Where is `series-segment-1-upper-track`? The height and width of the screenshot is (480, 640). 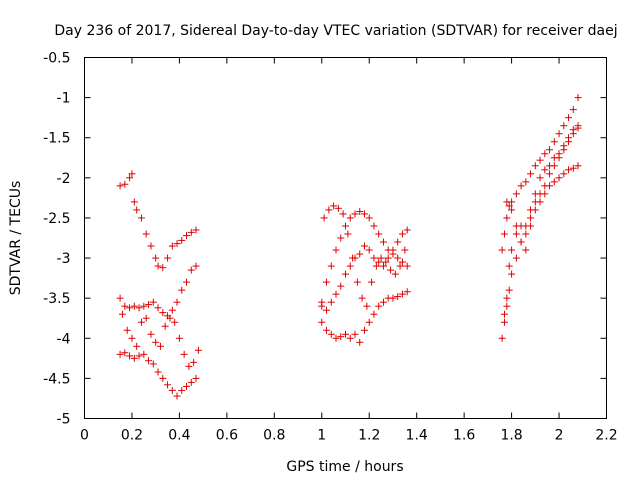
series-segment-1-upper-track is located at coordinates (158, 221).